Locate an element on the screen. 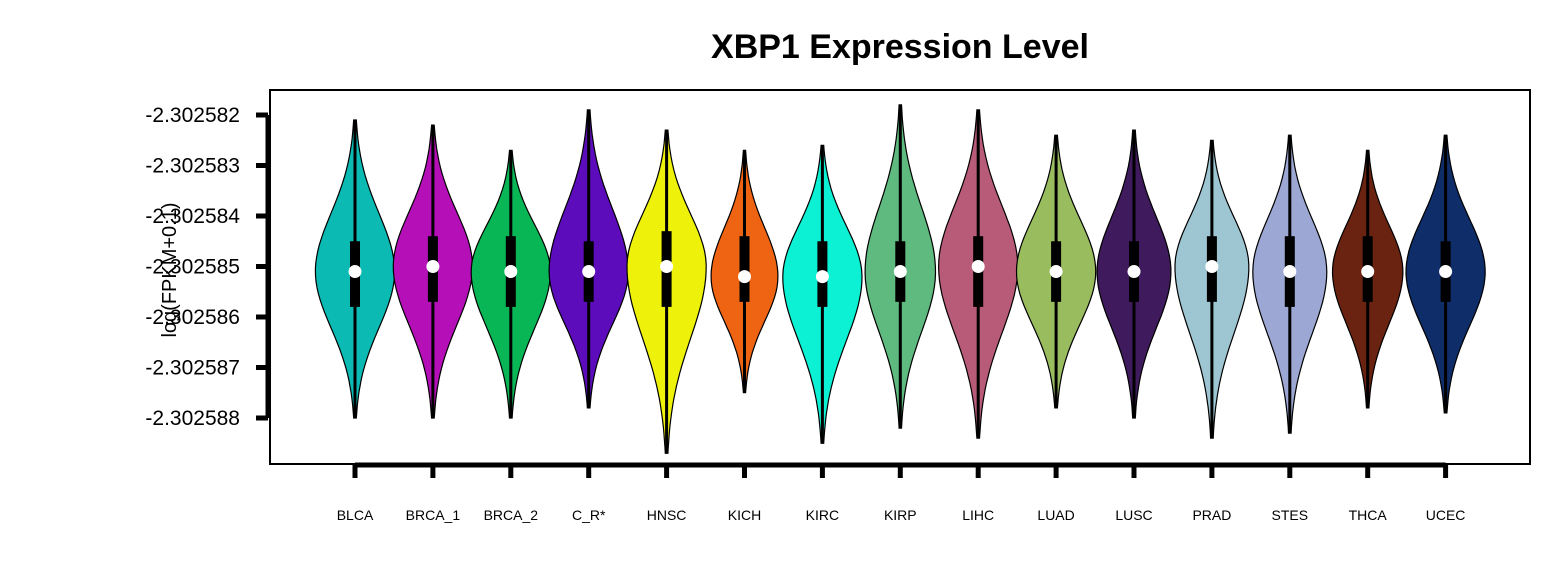 The width and height of the screenshot is (1560, 586). chart-title: XBP1 Expression Level is located at coordinates (900, 47).